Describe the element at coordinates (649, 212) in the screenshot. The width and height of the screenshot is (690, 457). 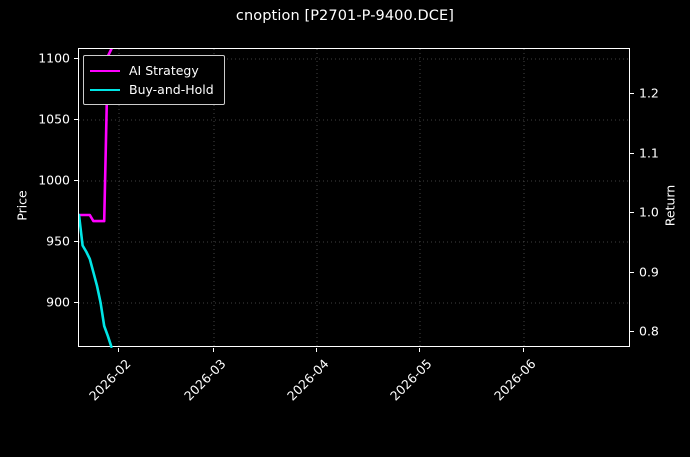
I see `y-tick-label-right: 1.0` at that location.